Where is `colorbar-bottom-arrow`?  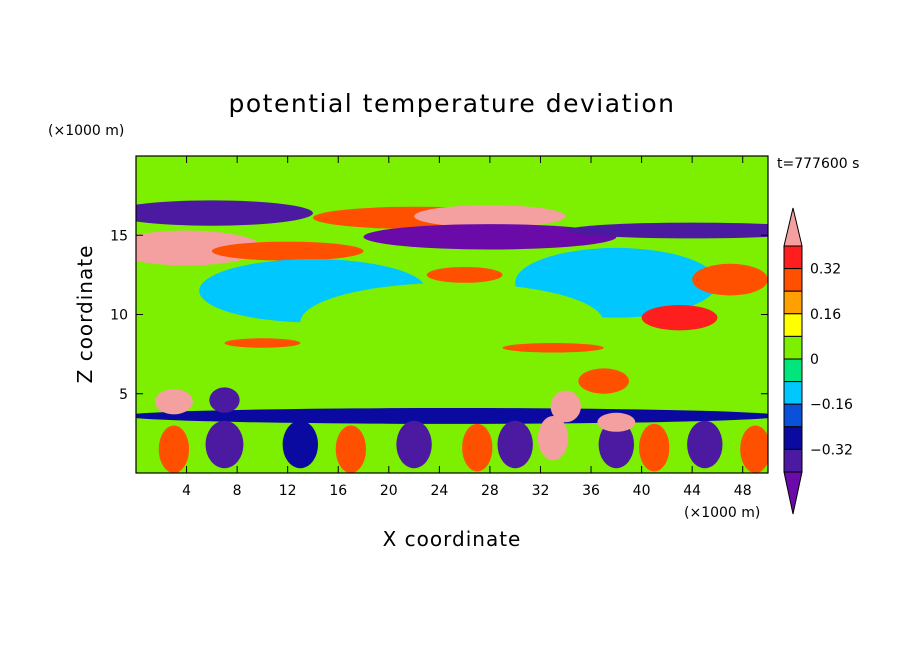
colorbar-bottom-arrow is located at coordinates (793, 493).